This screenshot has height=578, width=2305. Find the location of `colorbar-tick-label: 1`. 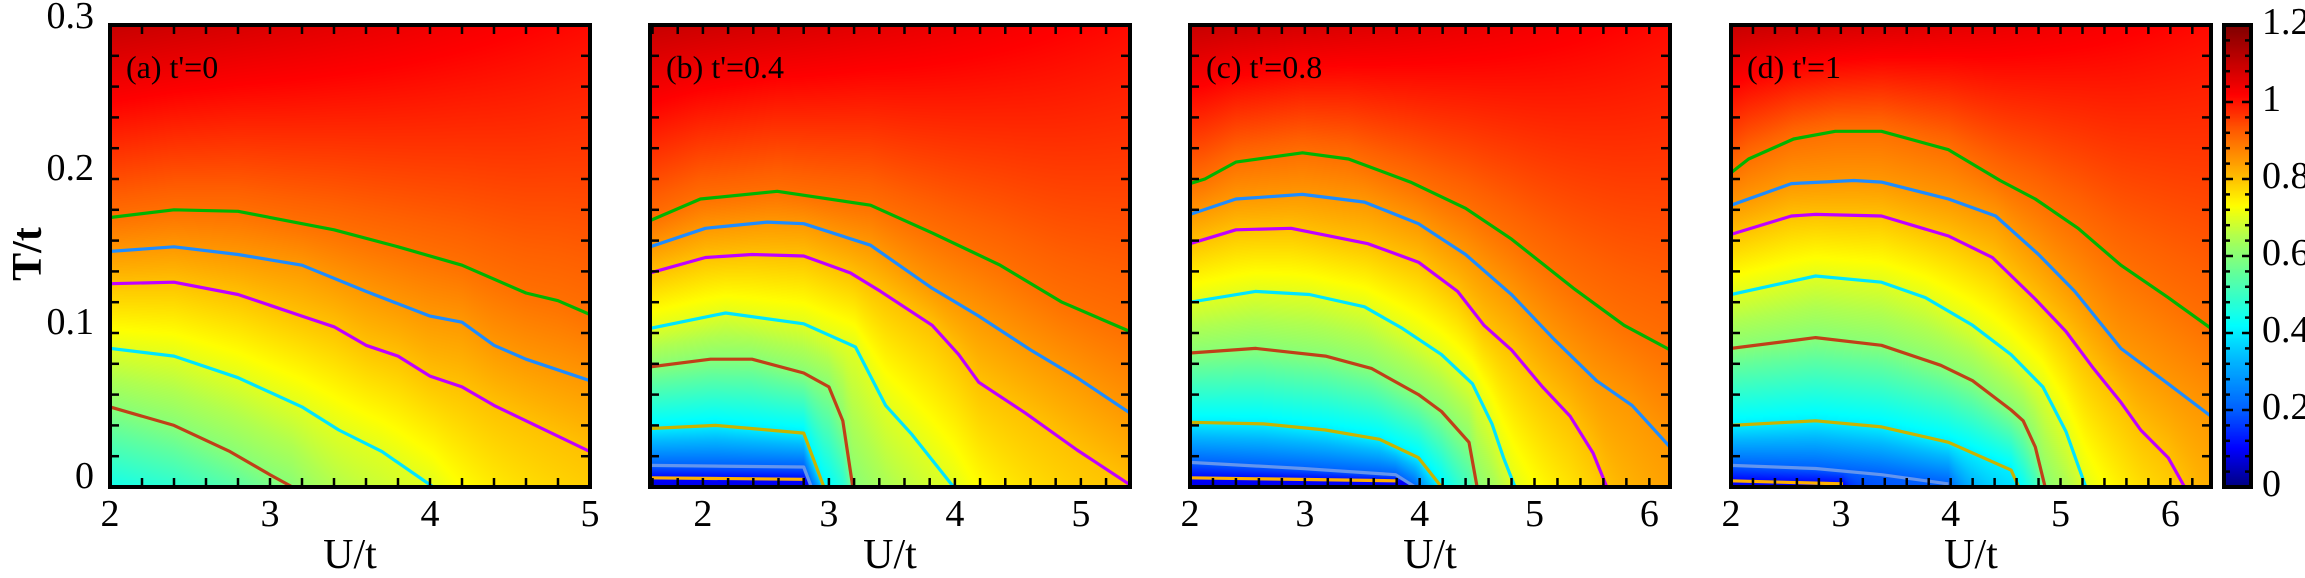

colorbar-tick-label: 1 is located at coordinates (2271, 99).